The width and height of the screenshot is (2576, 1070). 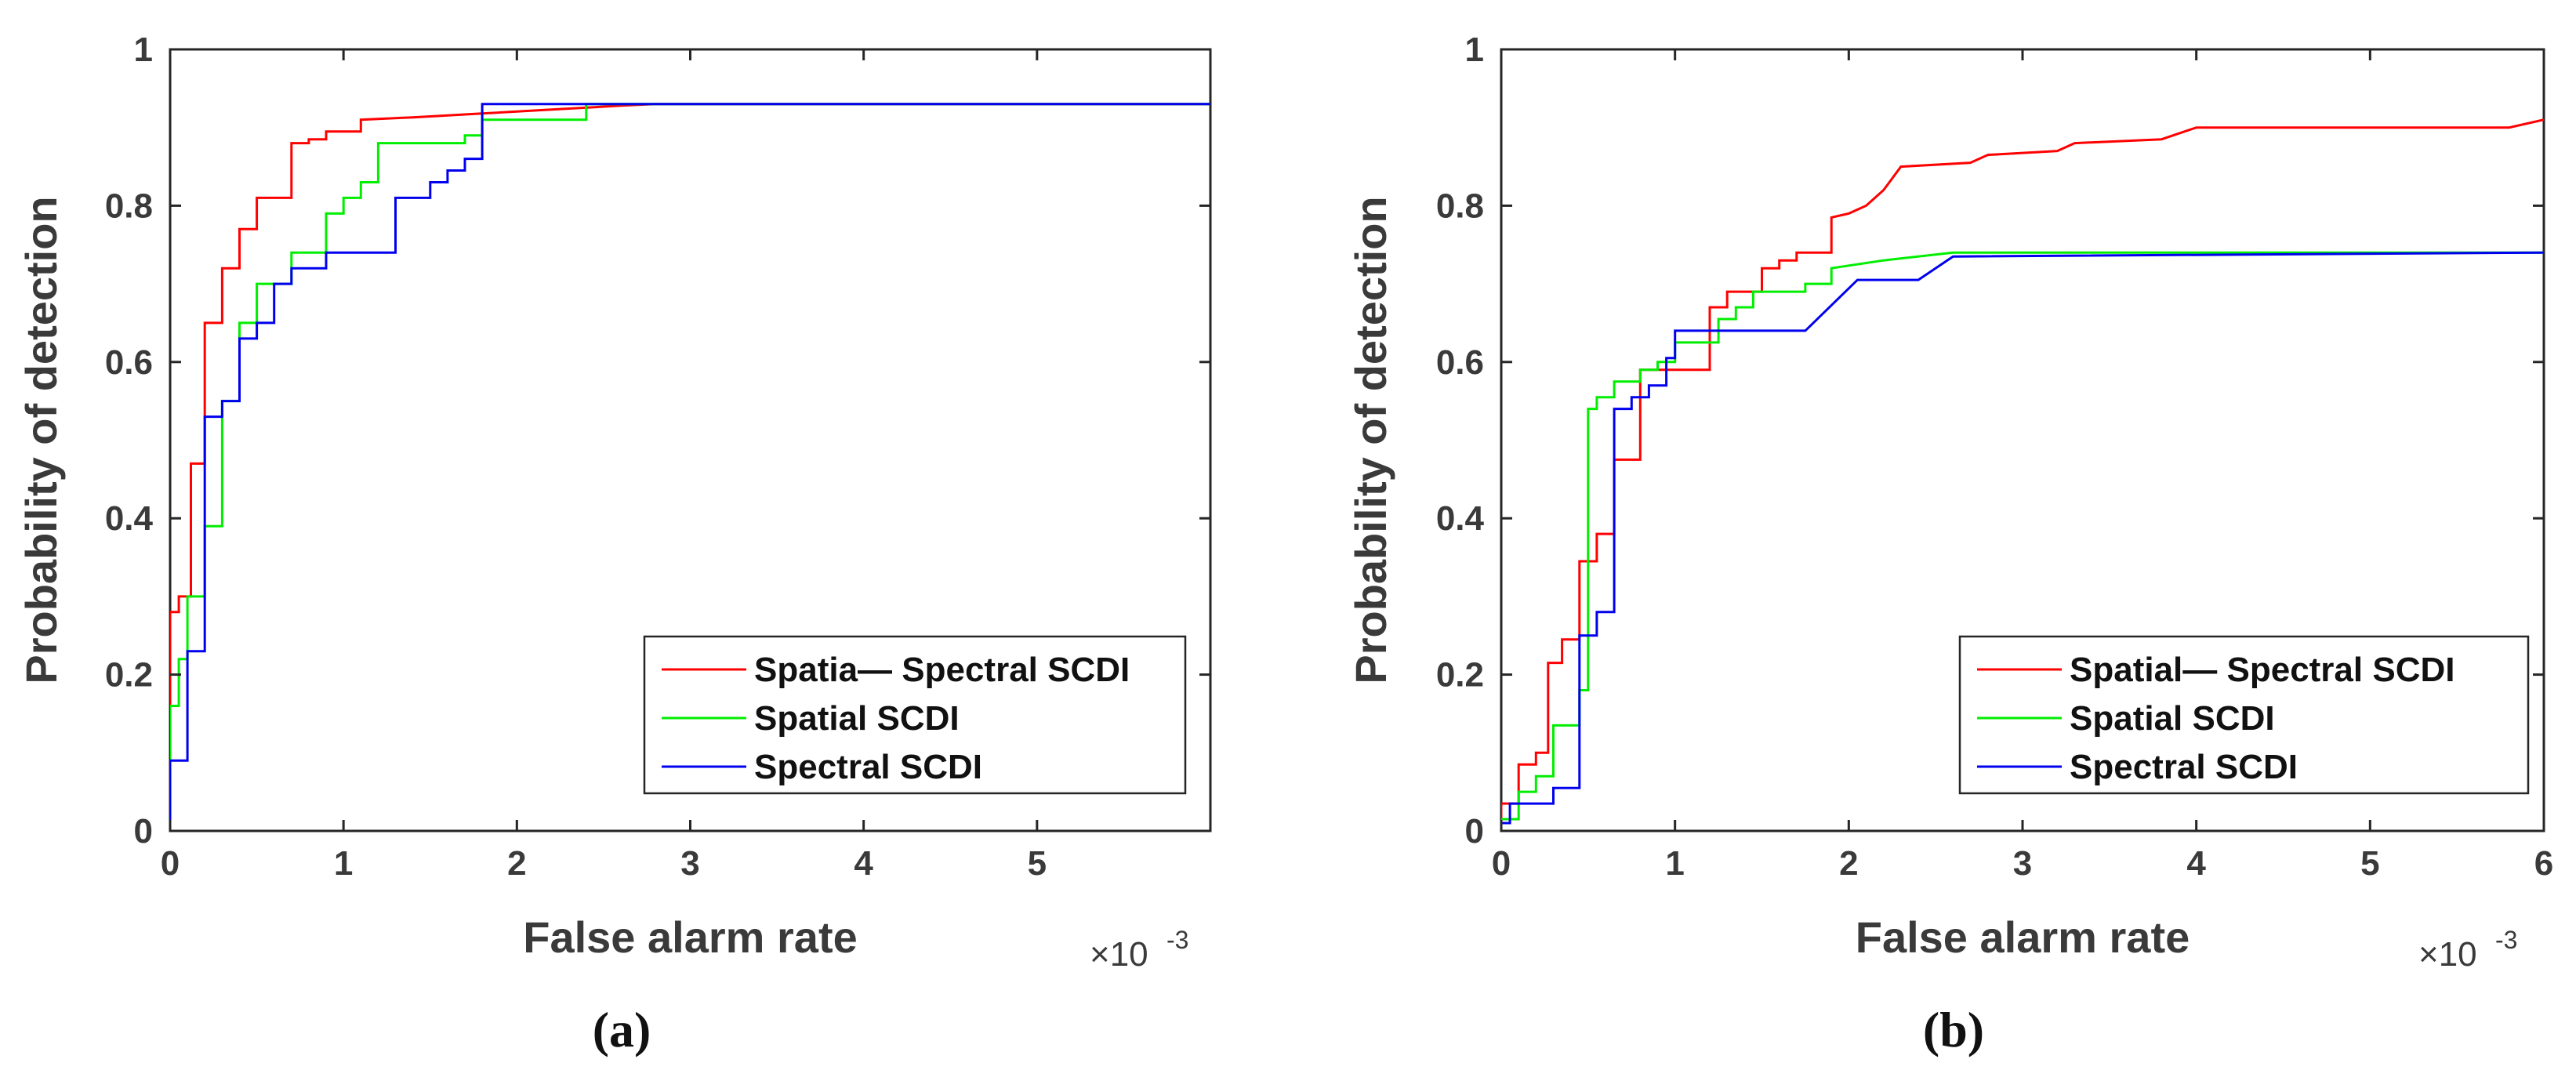 I want to click on chart-caption: (a), so click(x=622, y=1029).